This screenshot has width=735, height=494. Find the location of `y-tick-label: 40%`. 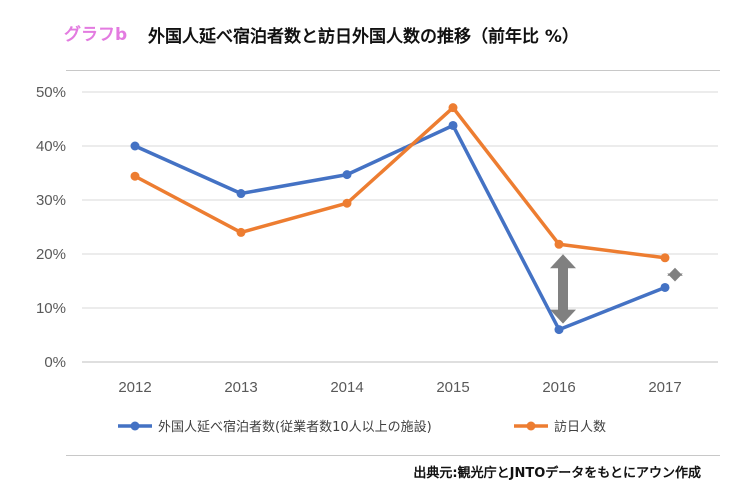

y-tick-label: 40% is located at coordinates (51, 146).